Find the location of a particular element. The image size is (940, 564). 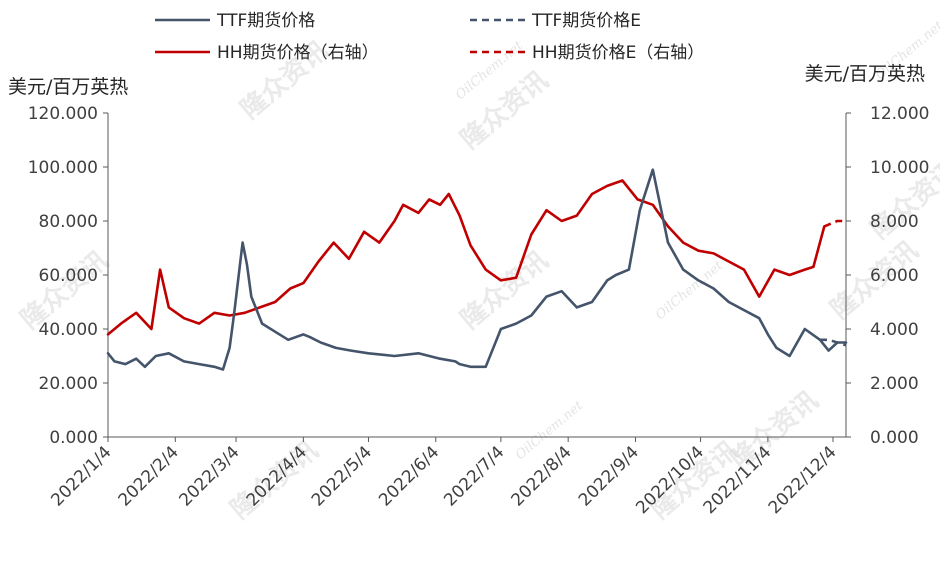

y-right-tick-label: 10.000 is located at coordinates (899, 168).